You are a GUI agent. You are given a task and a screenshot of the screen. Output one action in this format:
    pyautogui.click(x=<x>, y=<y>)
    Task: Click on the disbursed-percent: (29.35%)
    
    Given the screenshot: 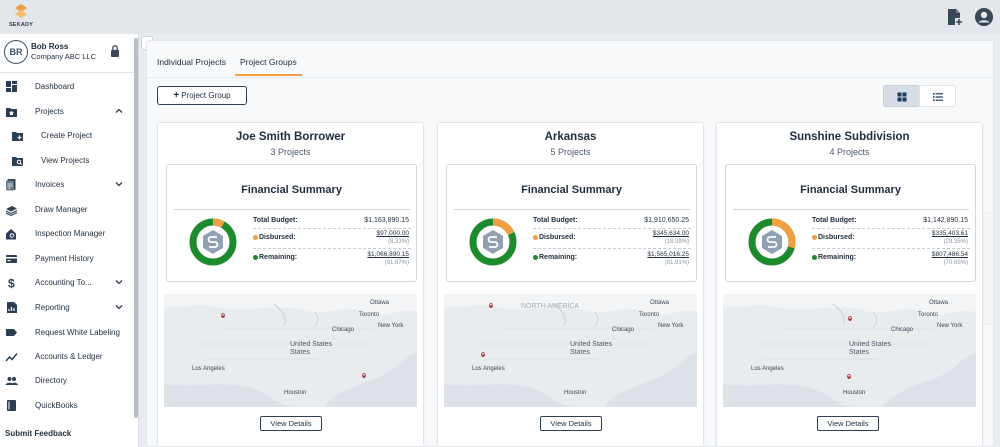 What is the action you would take?
    pyautogui.click(x=955, y=242)
    